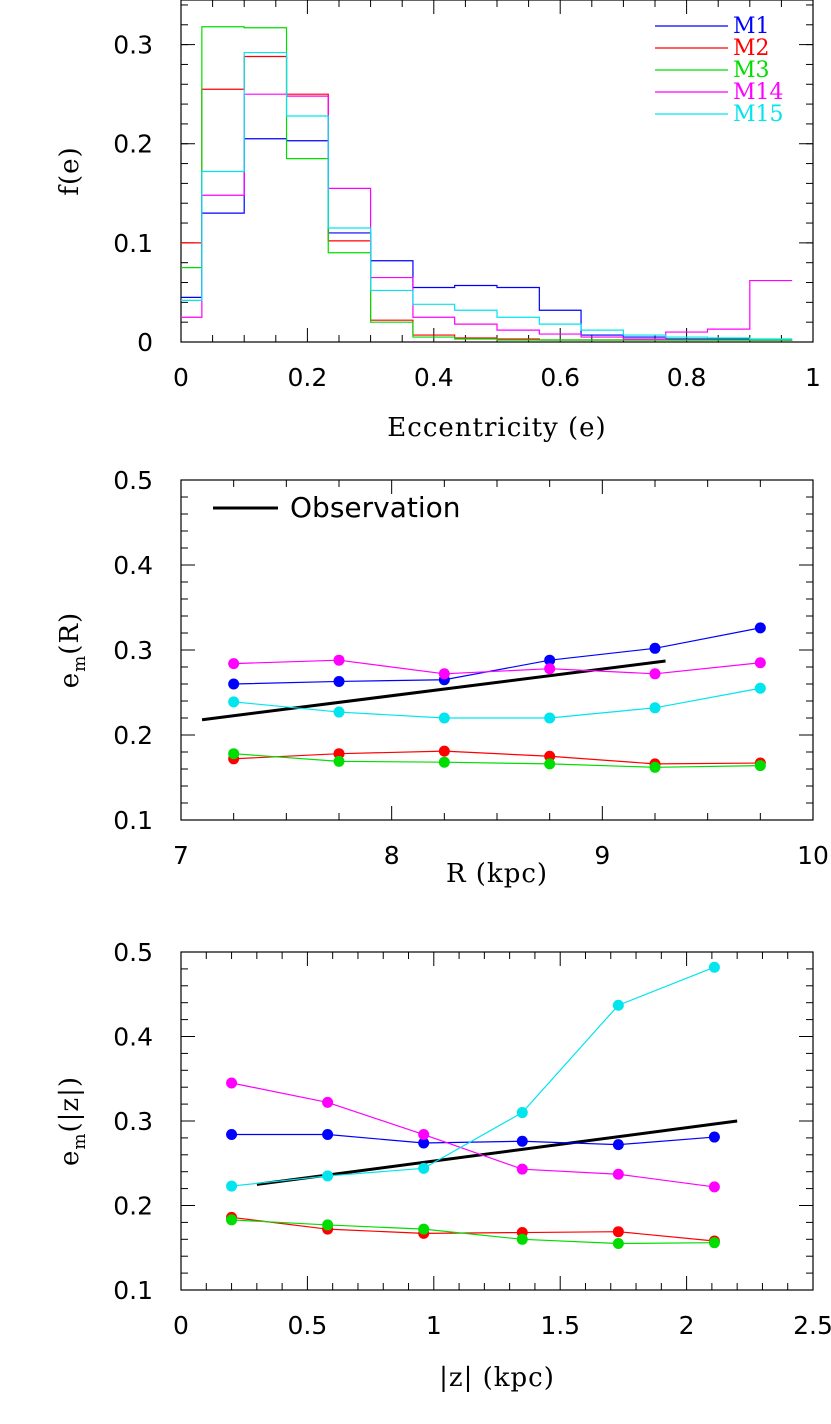 The height and width of the screenshot is (1424, 831). Describe the element at coordinates (751, 26) in the screenshot. I see `legend-label-M1: M1` at that location.